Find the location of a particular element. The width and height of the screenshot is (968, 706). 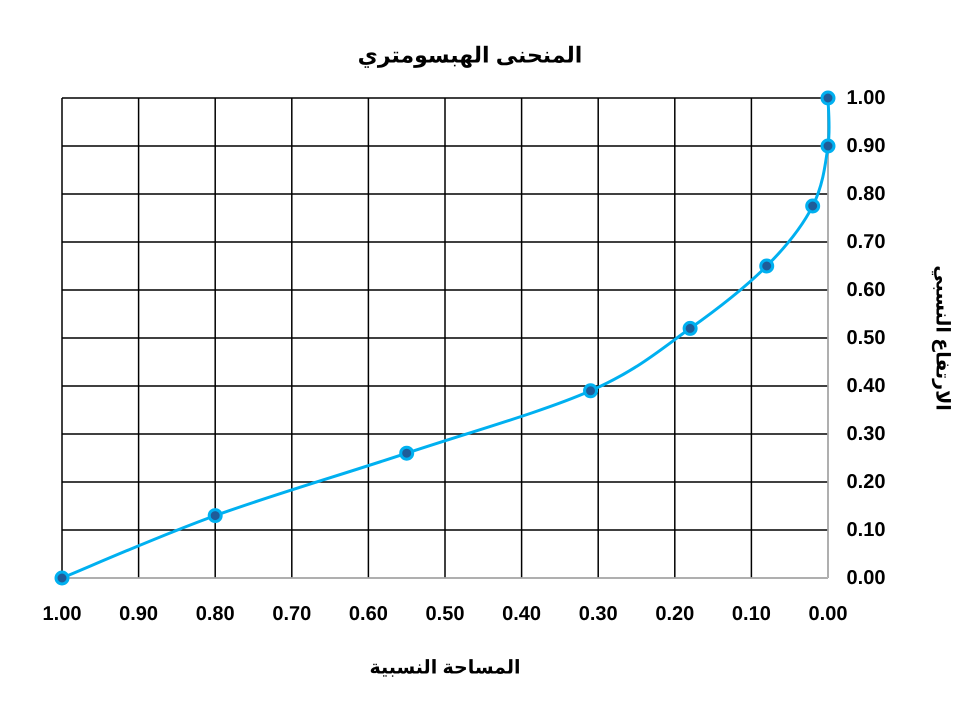

y-tick-label: 0.90 is located at coordinates (866, 146).